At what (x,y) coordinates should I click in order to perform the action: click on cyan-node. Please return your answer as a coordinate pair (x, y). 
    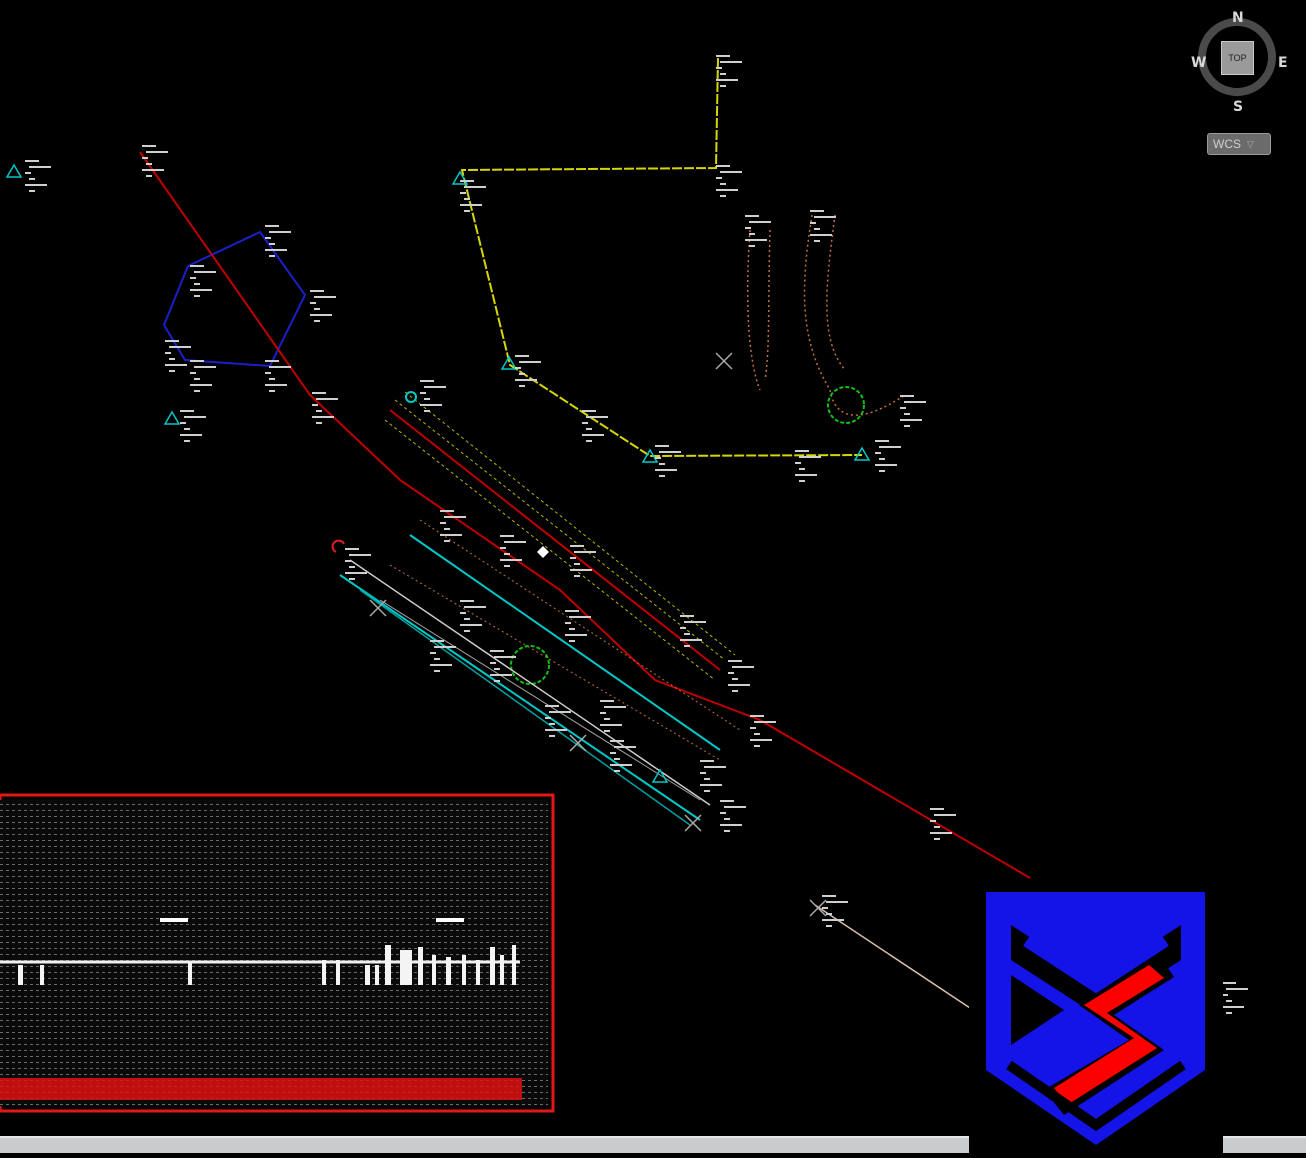
    Looking at the image, I should click on (411, 397).